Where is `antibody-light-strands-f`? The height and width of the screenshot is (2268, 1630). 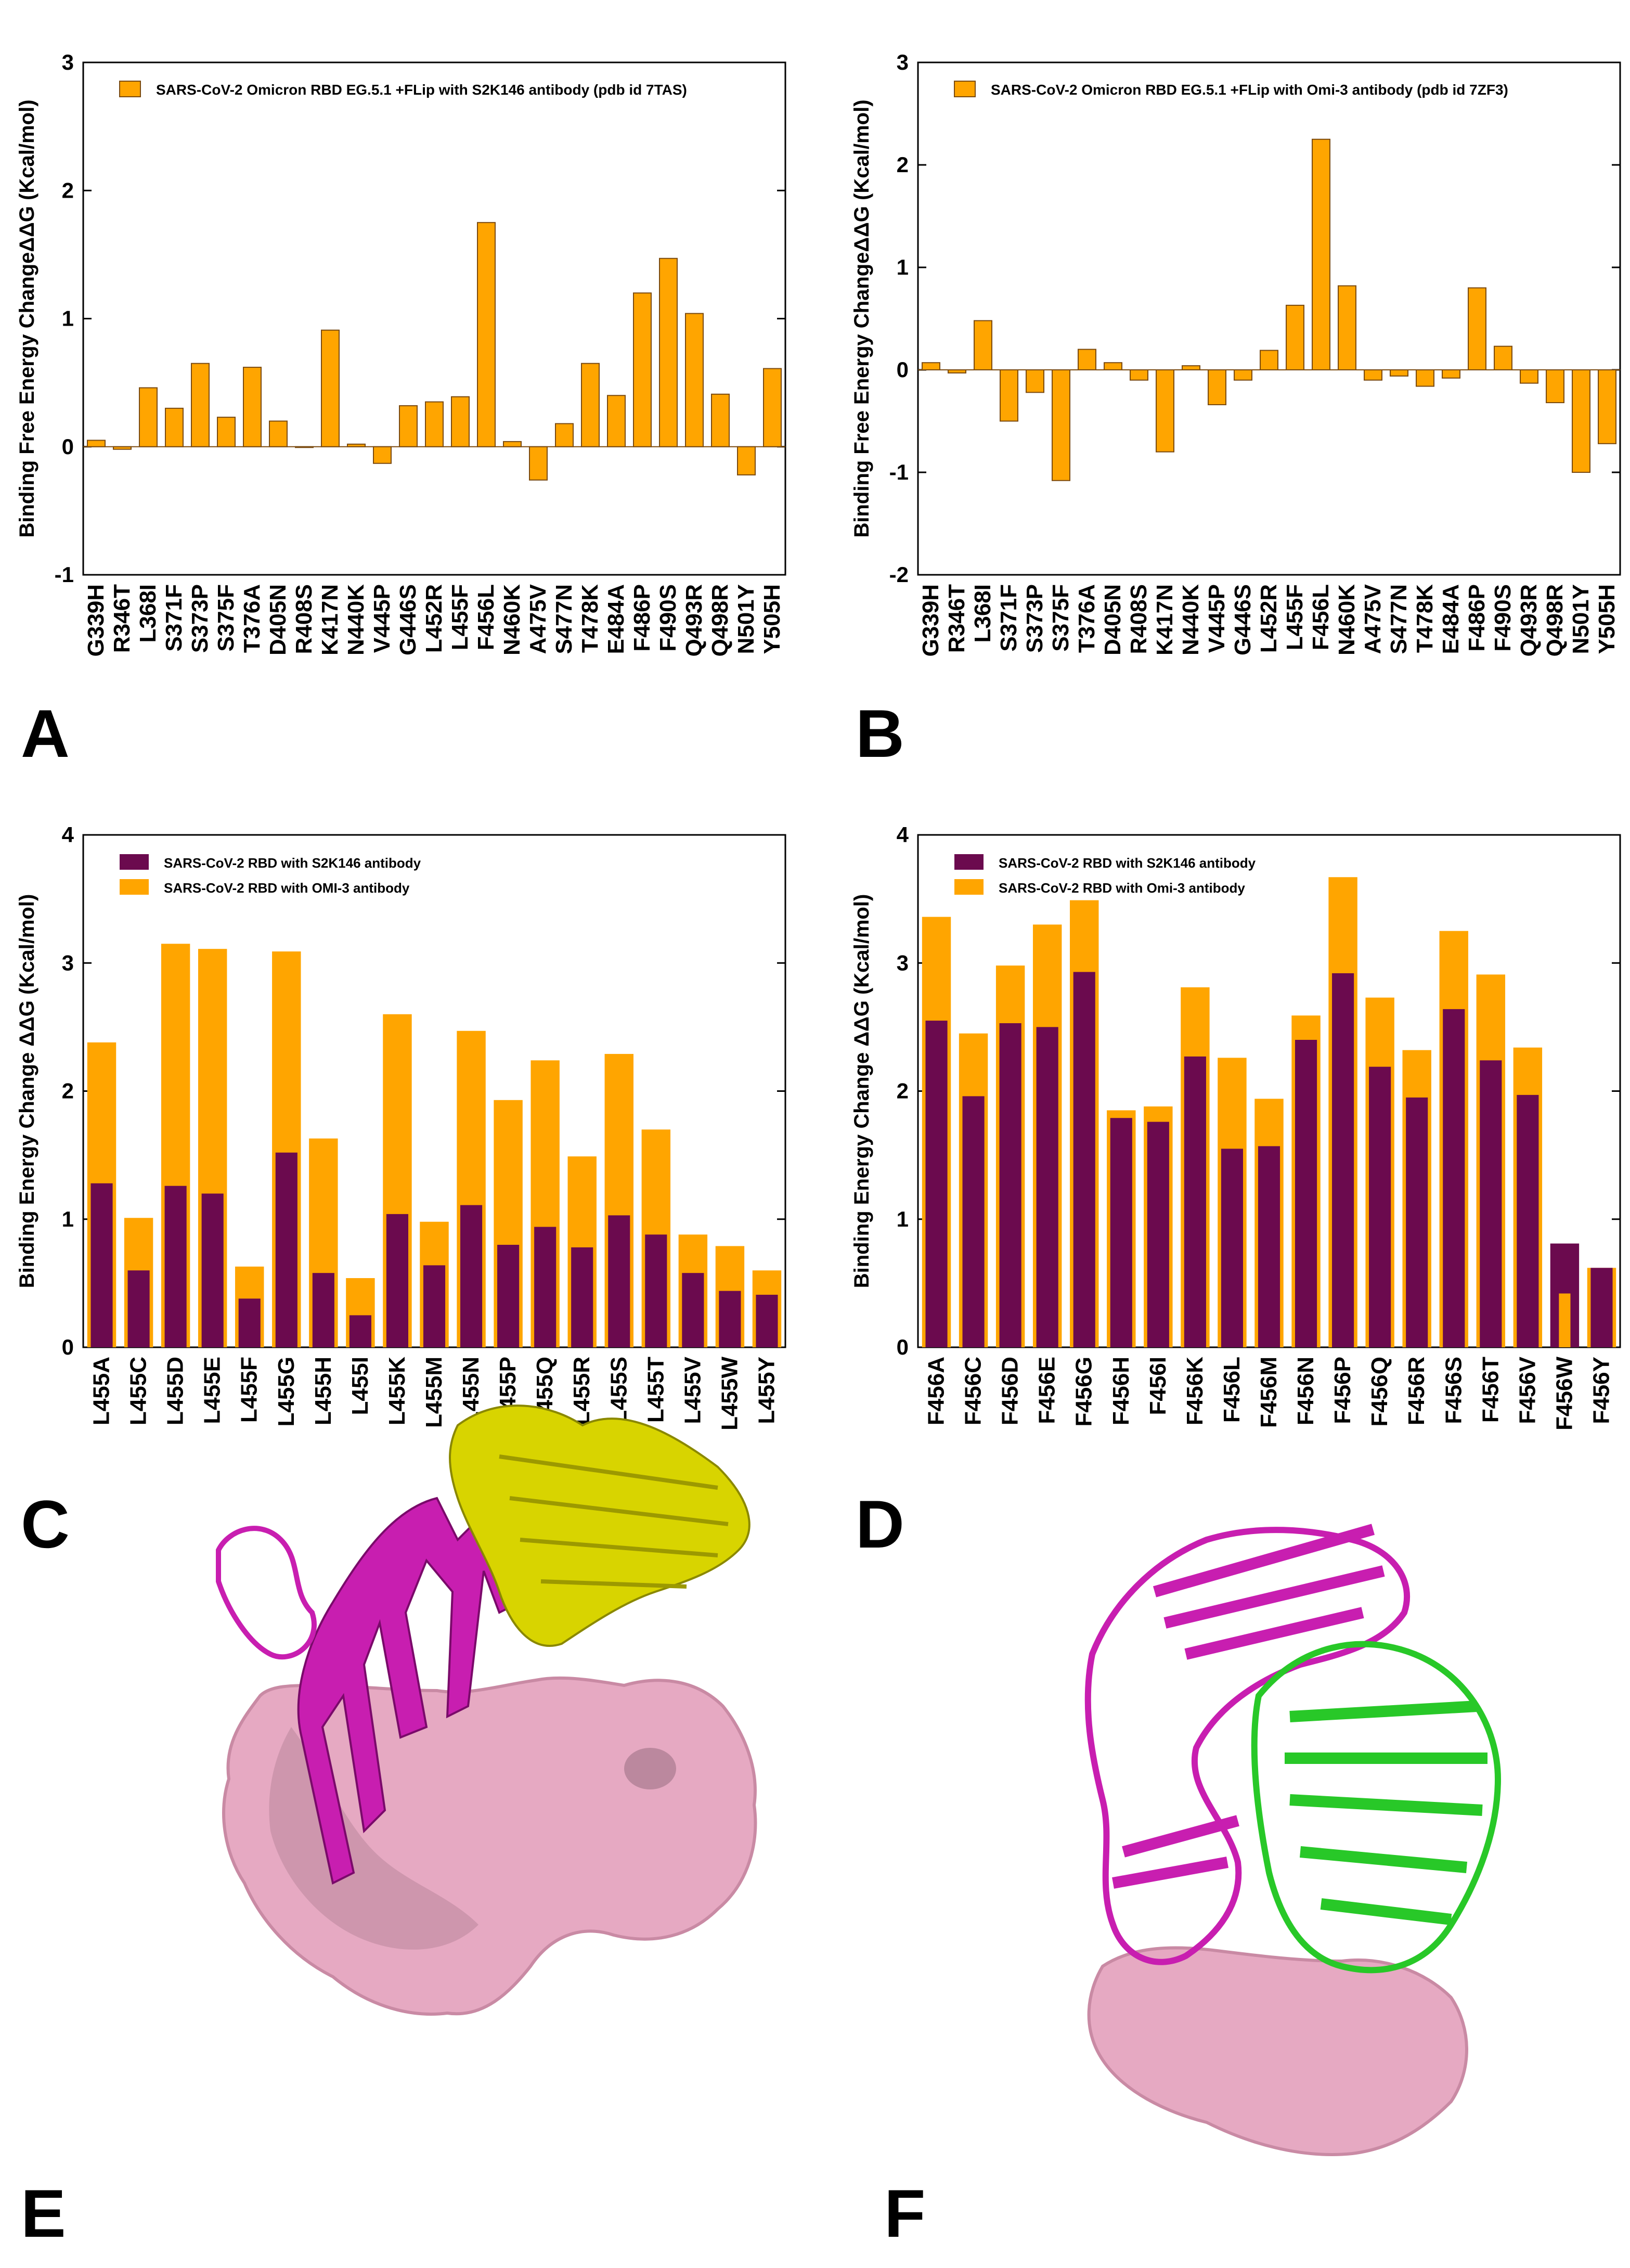 antibody-light-strands-f is located at coordinates (1386, 1812).